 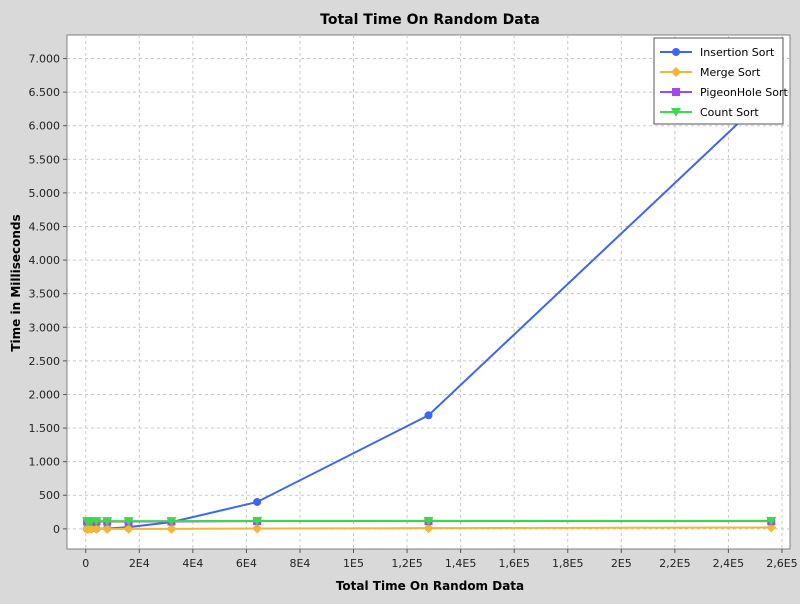 What do you see at coordinates (45, 193) in the screenshot?
I see `y-tick-label: 5.000` at bounding box center [45, 193].